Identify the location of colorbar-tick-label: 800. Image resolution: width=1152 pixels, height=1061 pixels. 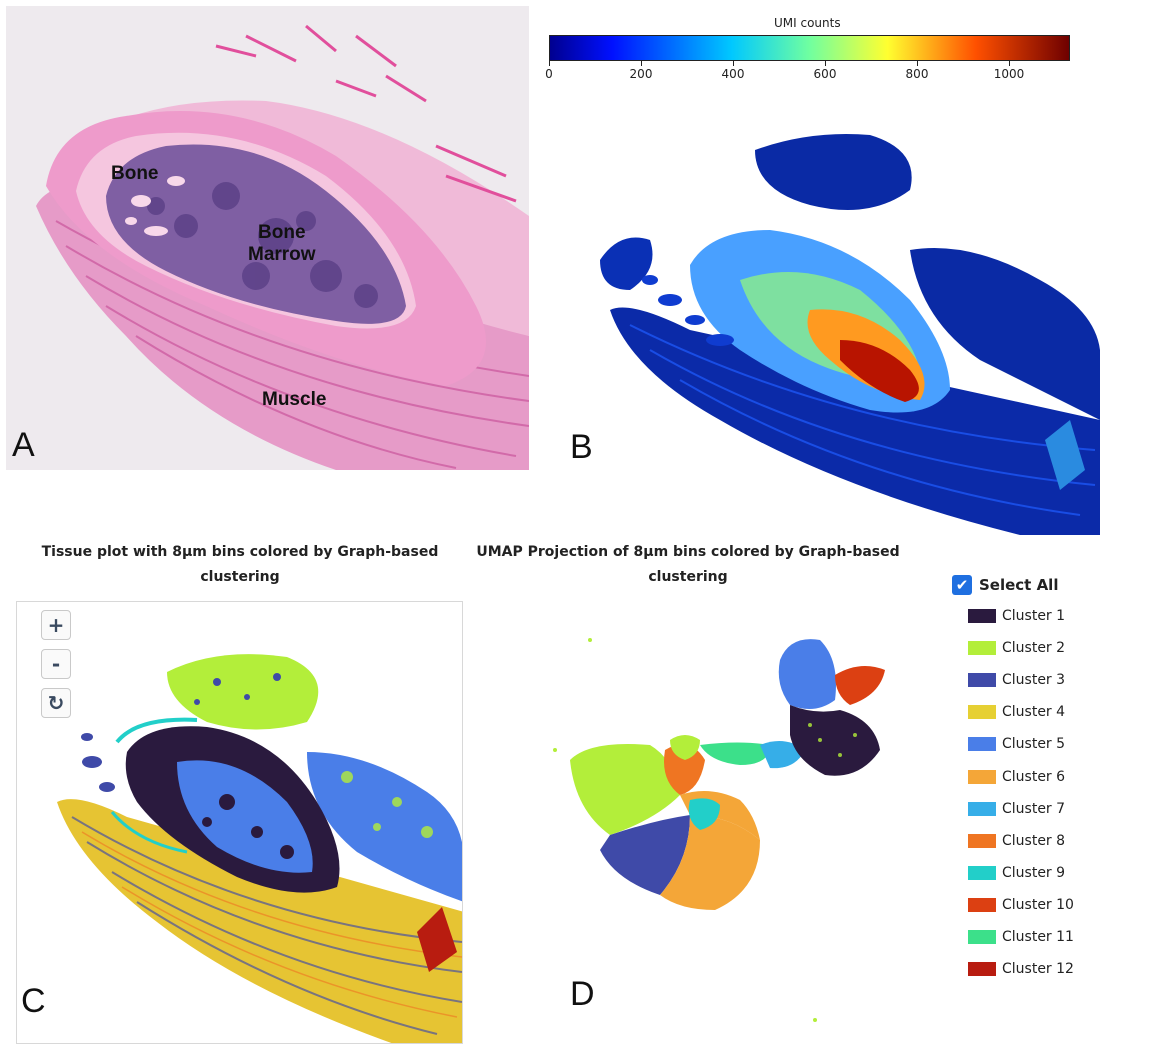
(917, 74).